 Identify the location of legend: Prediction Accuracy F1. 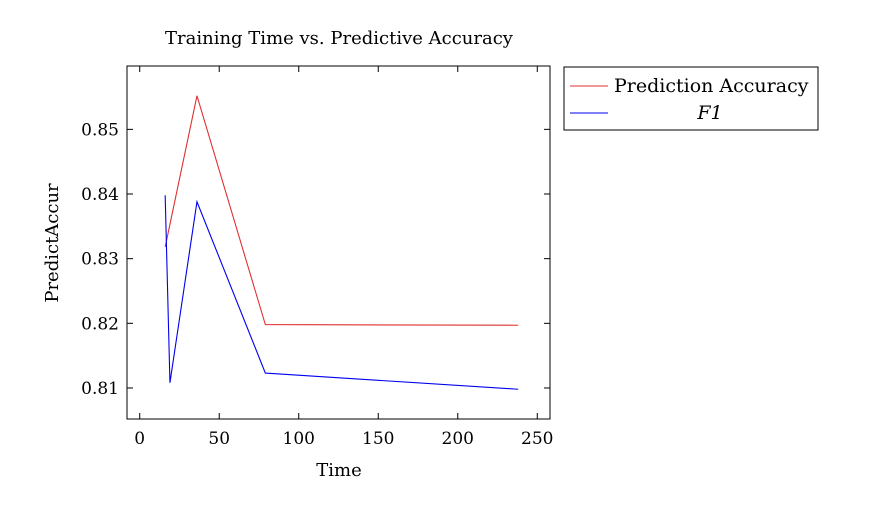
(691, 98).